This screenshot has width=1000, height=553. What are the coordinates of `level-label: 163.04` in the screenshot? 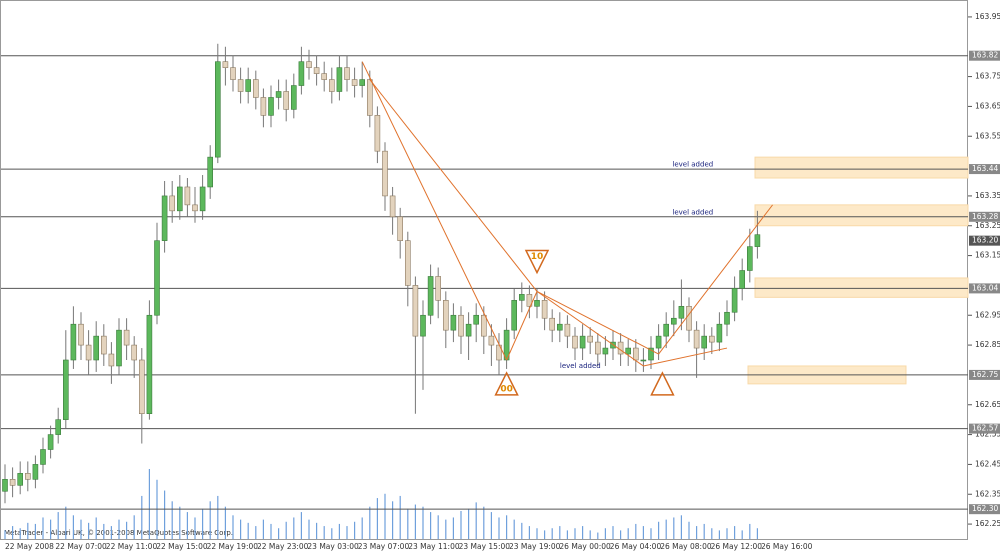 It's located at (985, 287).